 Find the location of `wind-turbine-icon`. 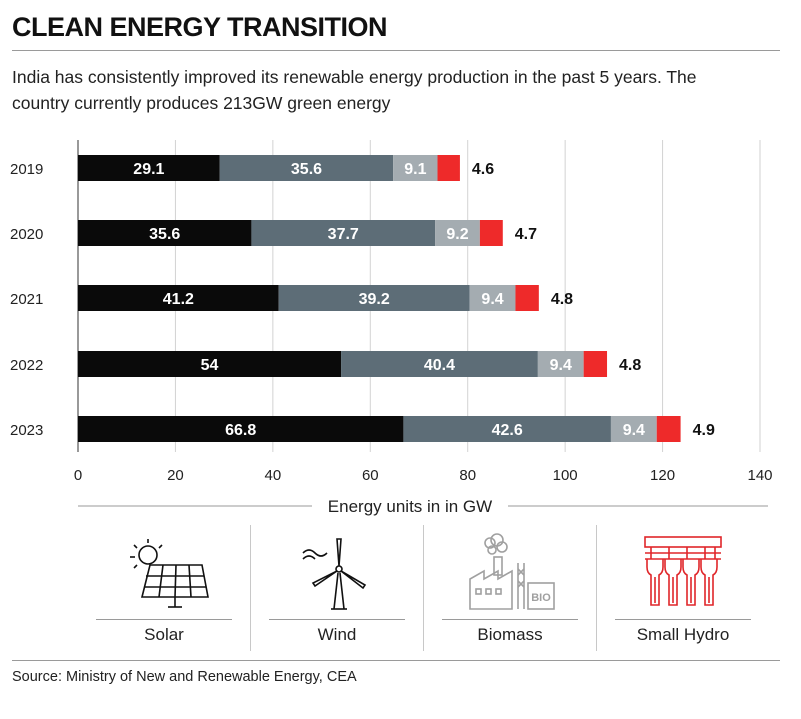

wind-turbine-icon is located at coordinates (334, 574).